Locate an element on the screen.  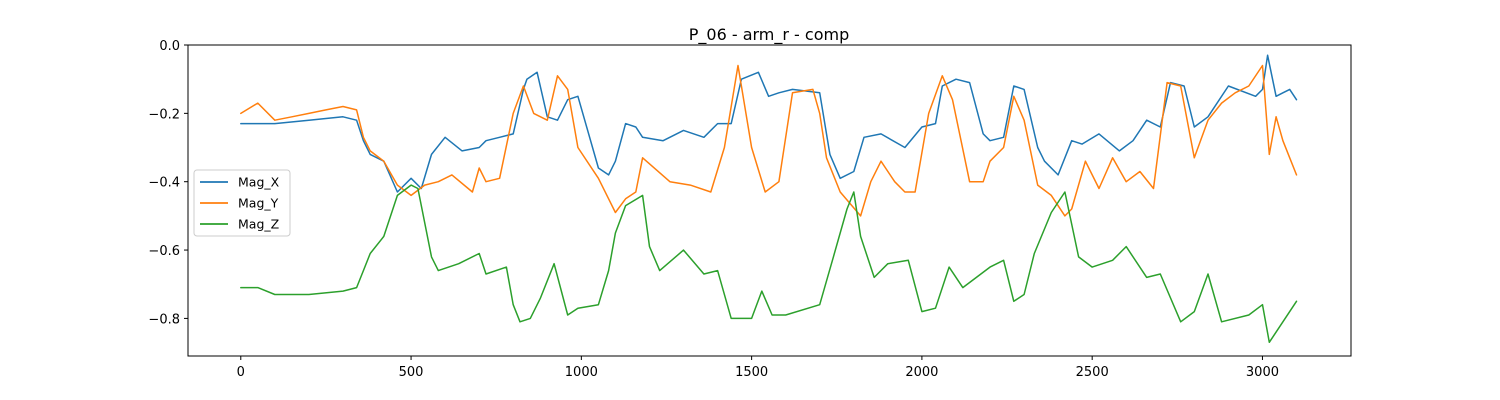
x-axis: 0 500 1000 1500 2000 2500 3000 is located at coordinates (758, 368).